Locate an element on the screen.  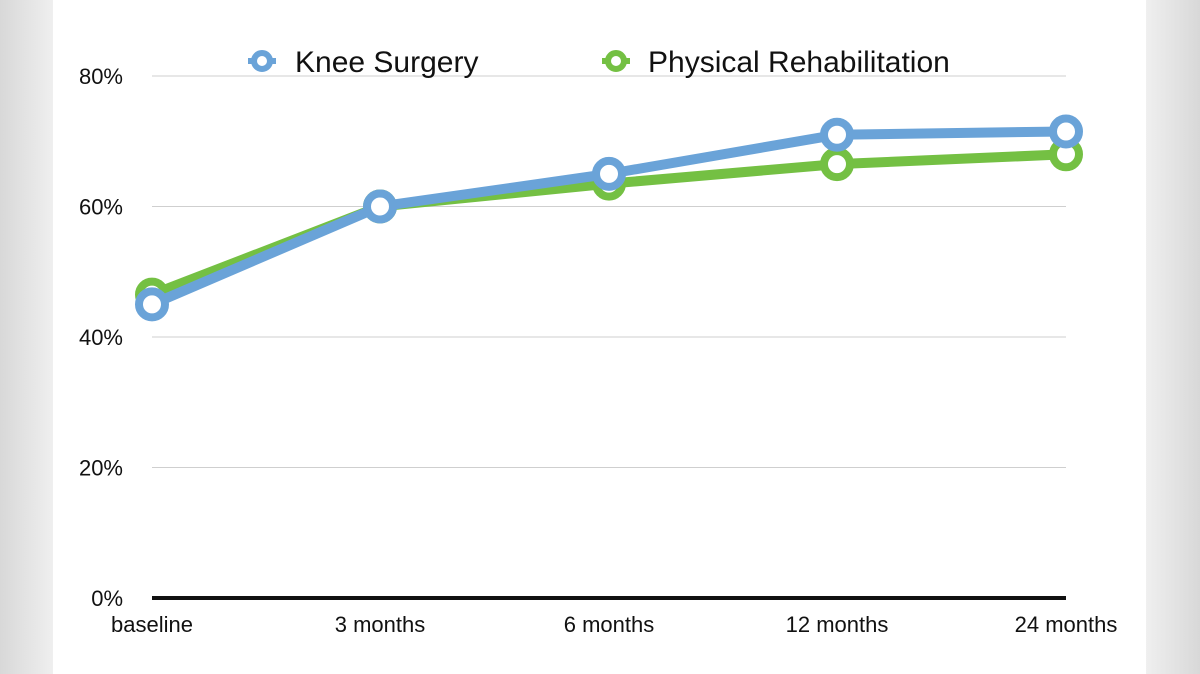
legend: Knee Surgery Physical Rehabilitation is located at coordinates (599, 62).